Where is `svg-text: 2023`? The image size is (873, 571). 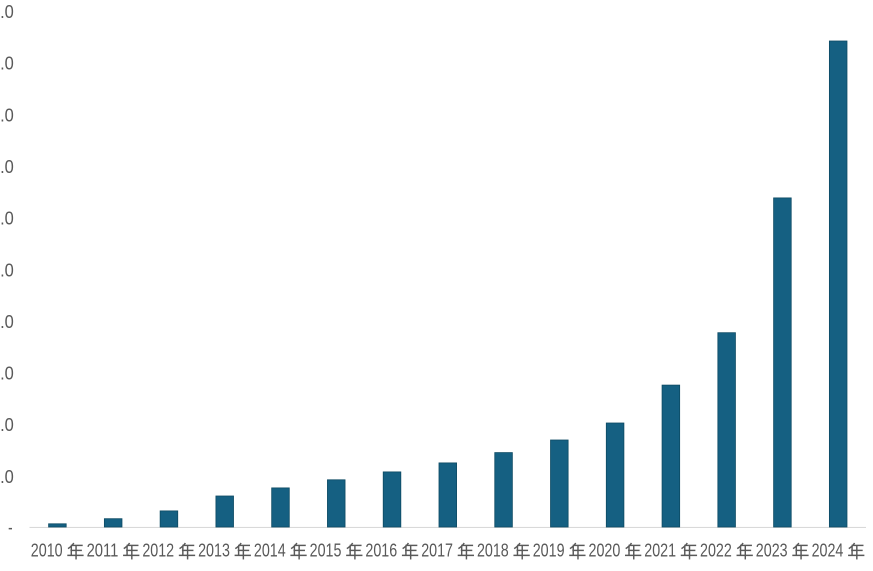
svg-text: 2023 is located at coordinates (772, 550).